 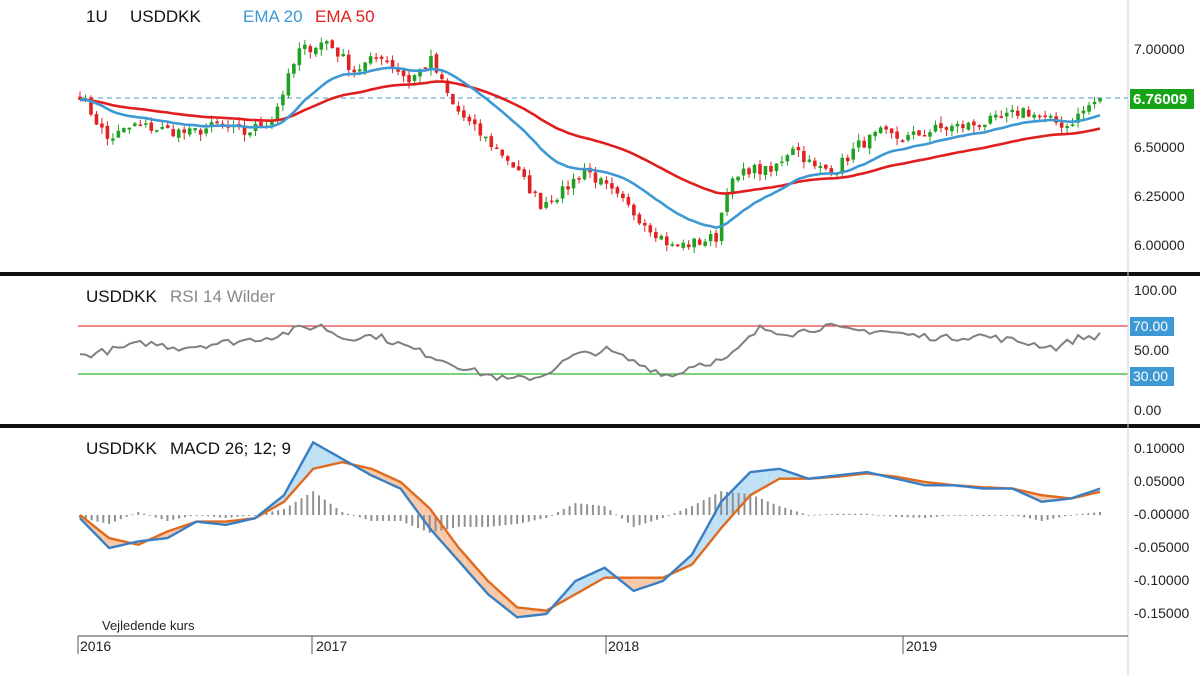 I want to click on rsi-panel, so click(x=603, y=352).